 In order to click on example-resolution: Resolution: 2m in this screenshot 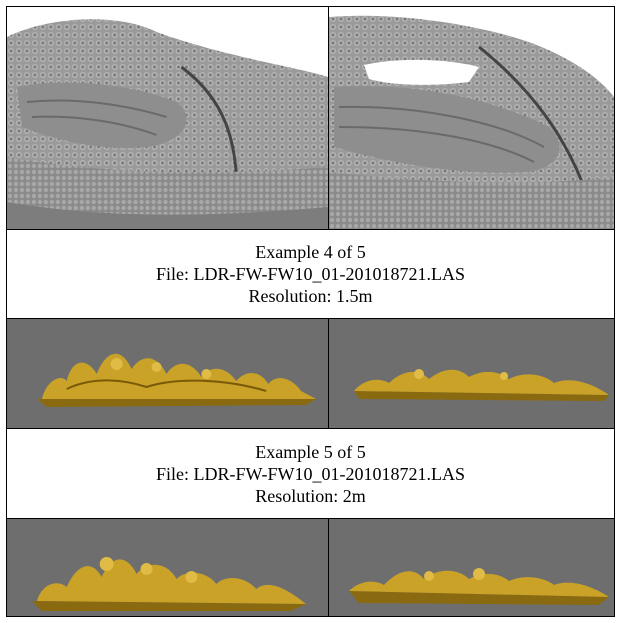, I will do `click(310, 495)`.